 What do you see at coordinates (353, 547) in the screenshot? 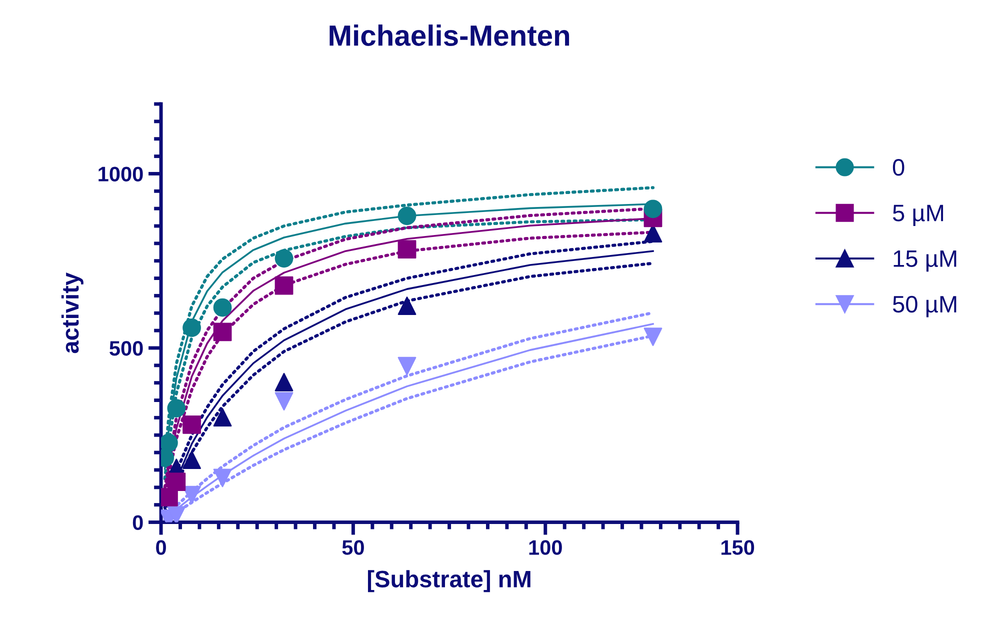
I see `x-tick-label: 50` at bounding box center [353, 547].